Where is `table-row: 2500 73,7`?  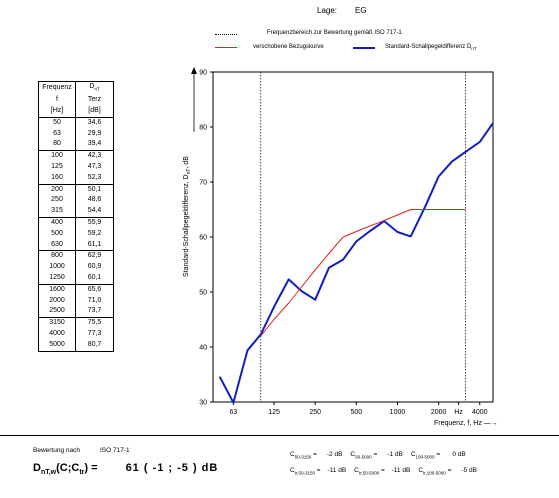
table-row: 2500 73,7 is located at coordinates (76, 312).